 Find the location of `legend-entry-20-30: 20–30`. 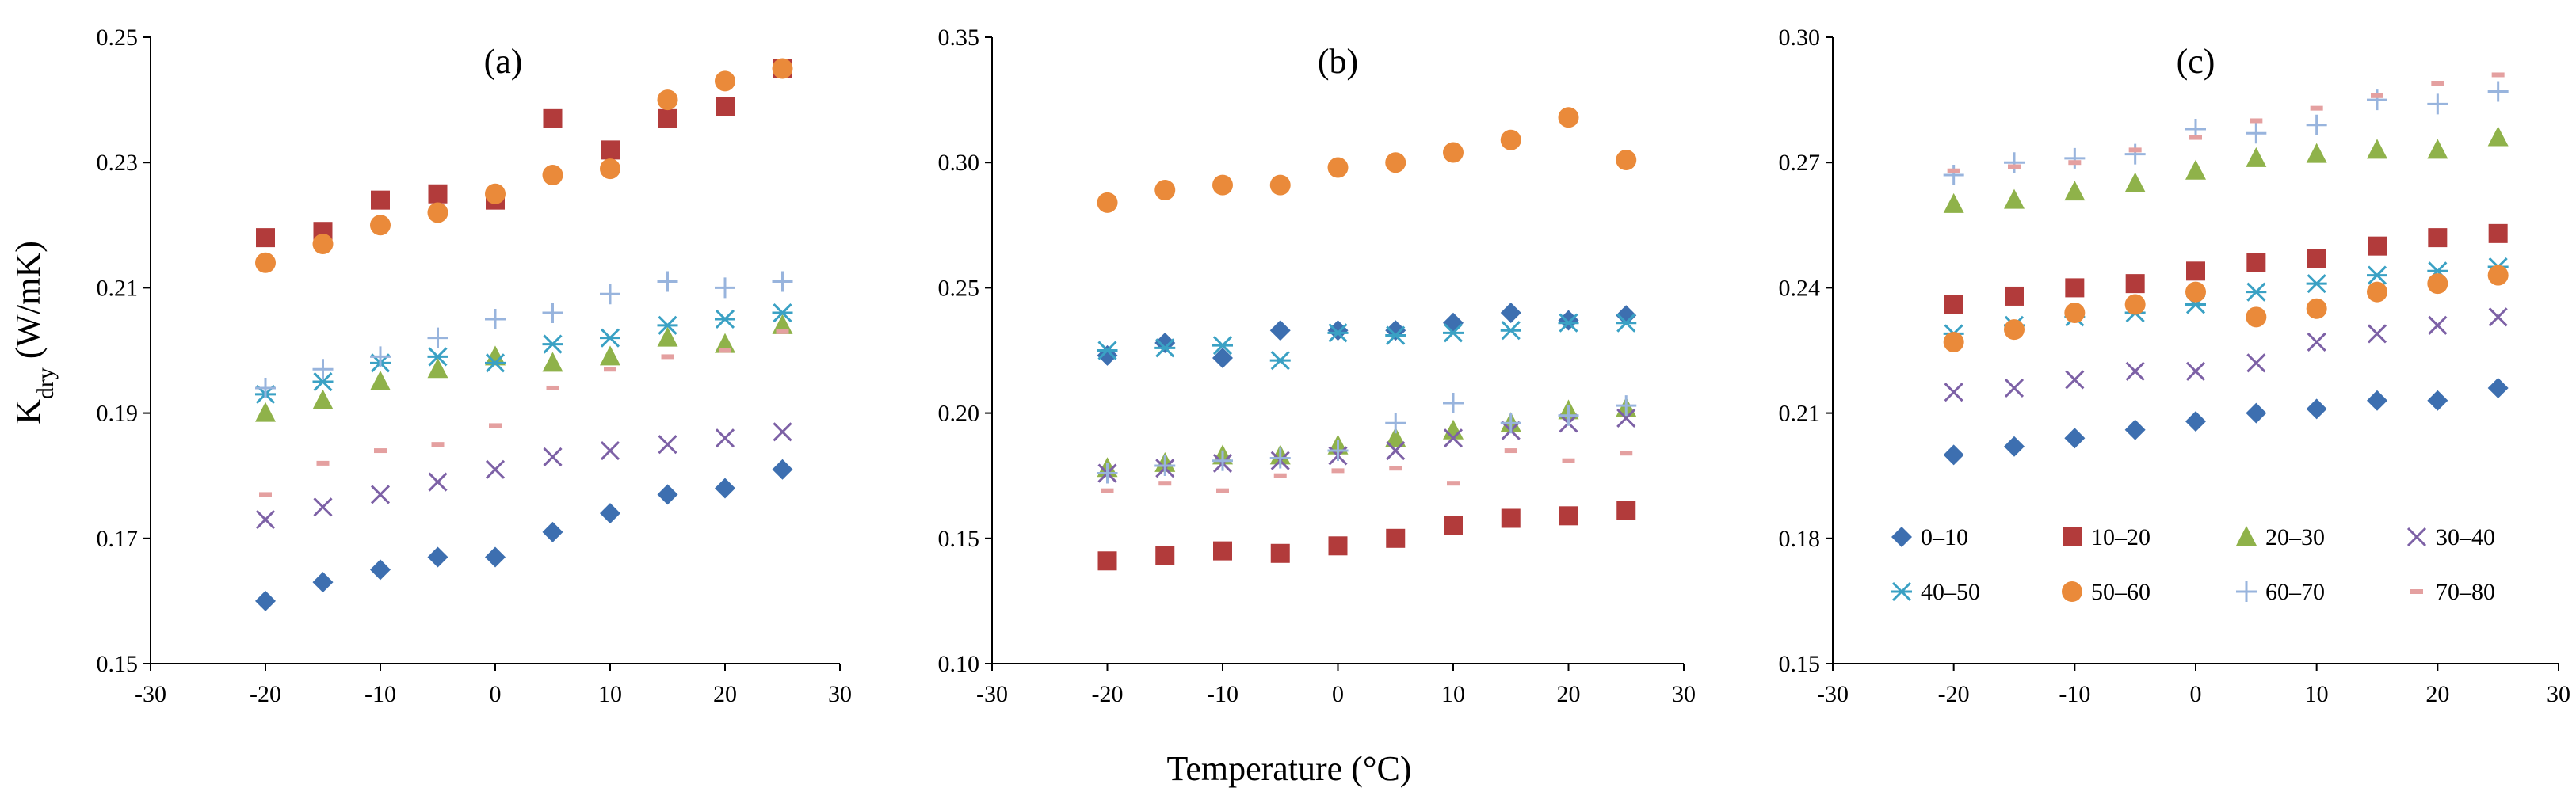

legend-entry-20-30: 20–30 is located at coordinates (2280, 537).